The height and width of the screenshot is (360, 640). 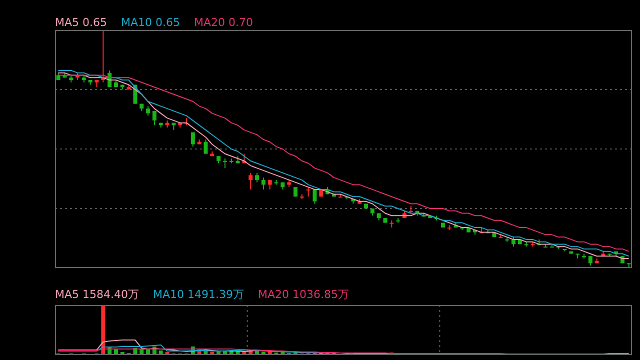 What do you see at coordinates (81, 22) in the screenshot?
I see `text: MA5 0.65` at bounding box center [81, 22].